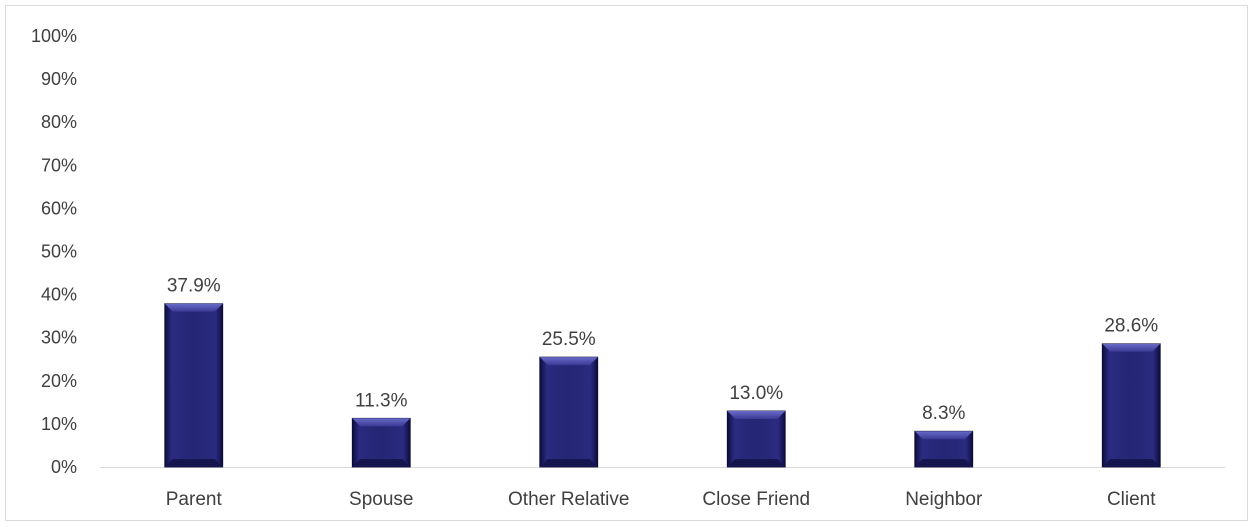  I want to click on y-tick-label: 70%, so click(59, 165).